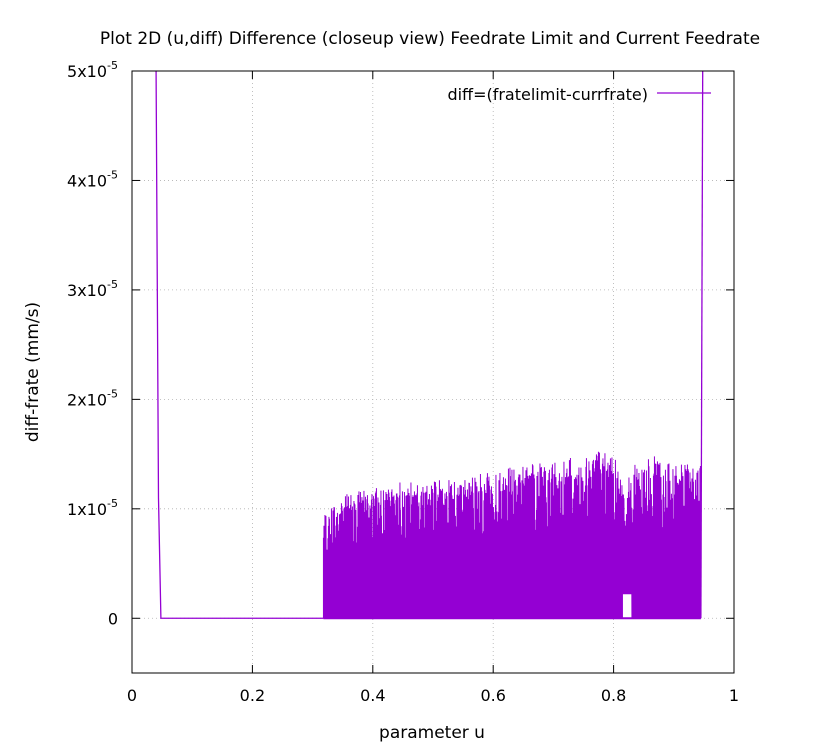 This screenshot has width=820, height=745. Describe the element at coordinates (492, 695) in the screenshot. I see `x-tick-label: 0.6` at that location.